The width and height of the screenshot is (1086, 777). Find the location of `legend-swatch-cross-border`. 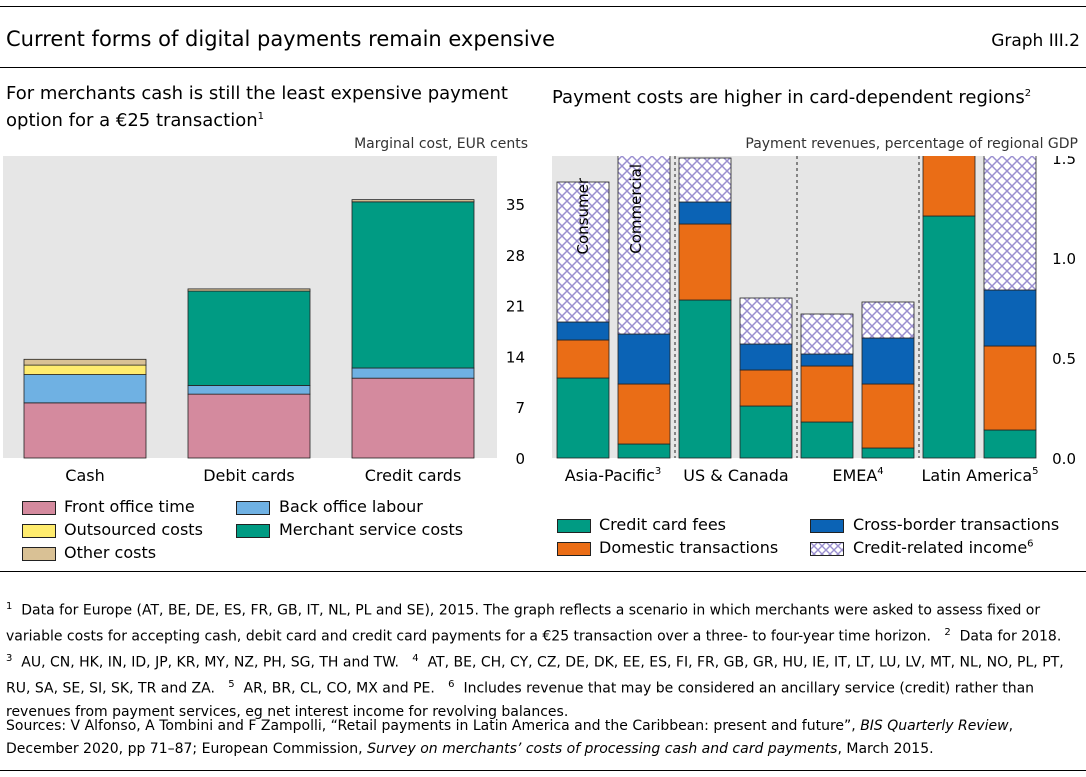

legend-swatch-cross-border is located at coordinates (827, 526).